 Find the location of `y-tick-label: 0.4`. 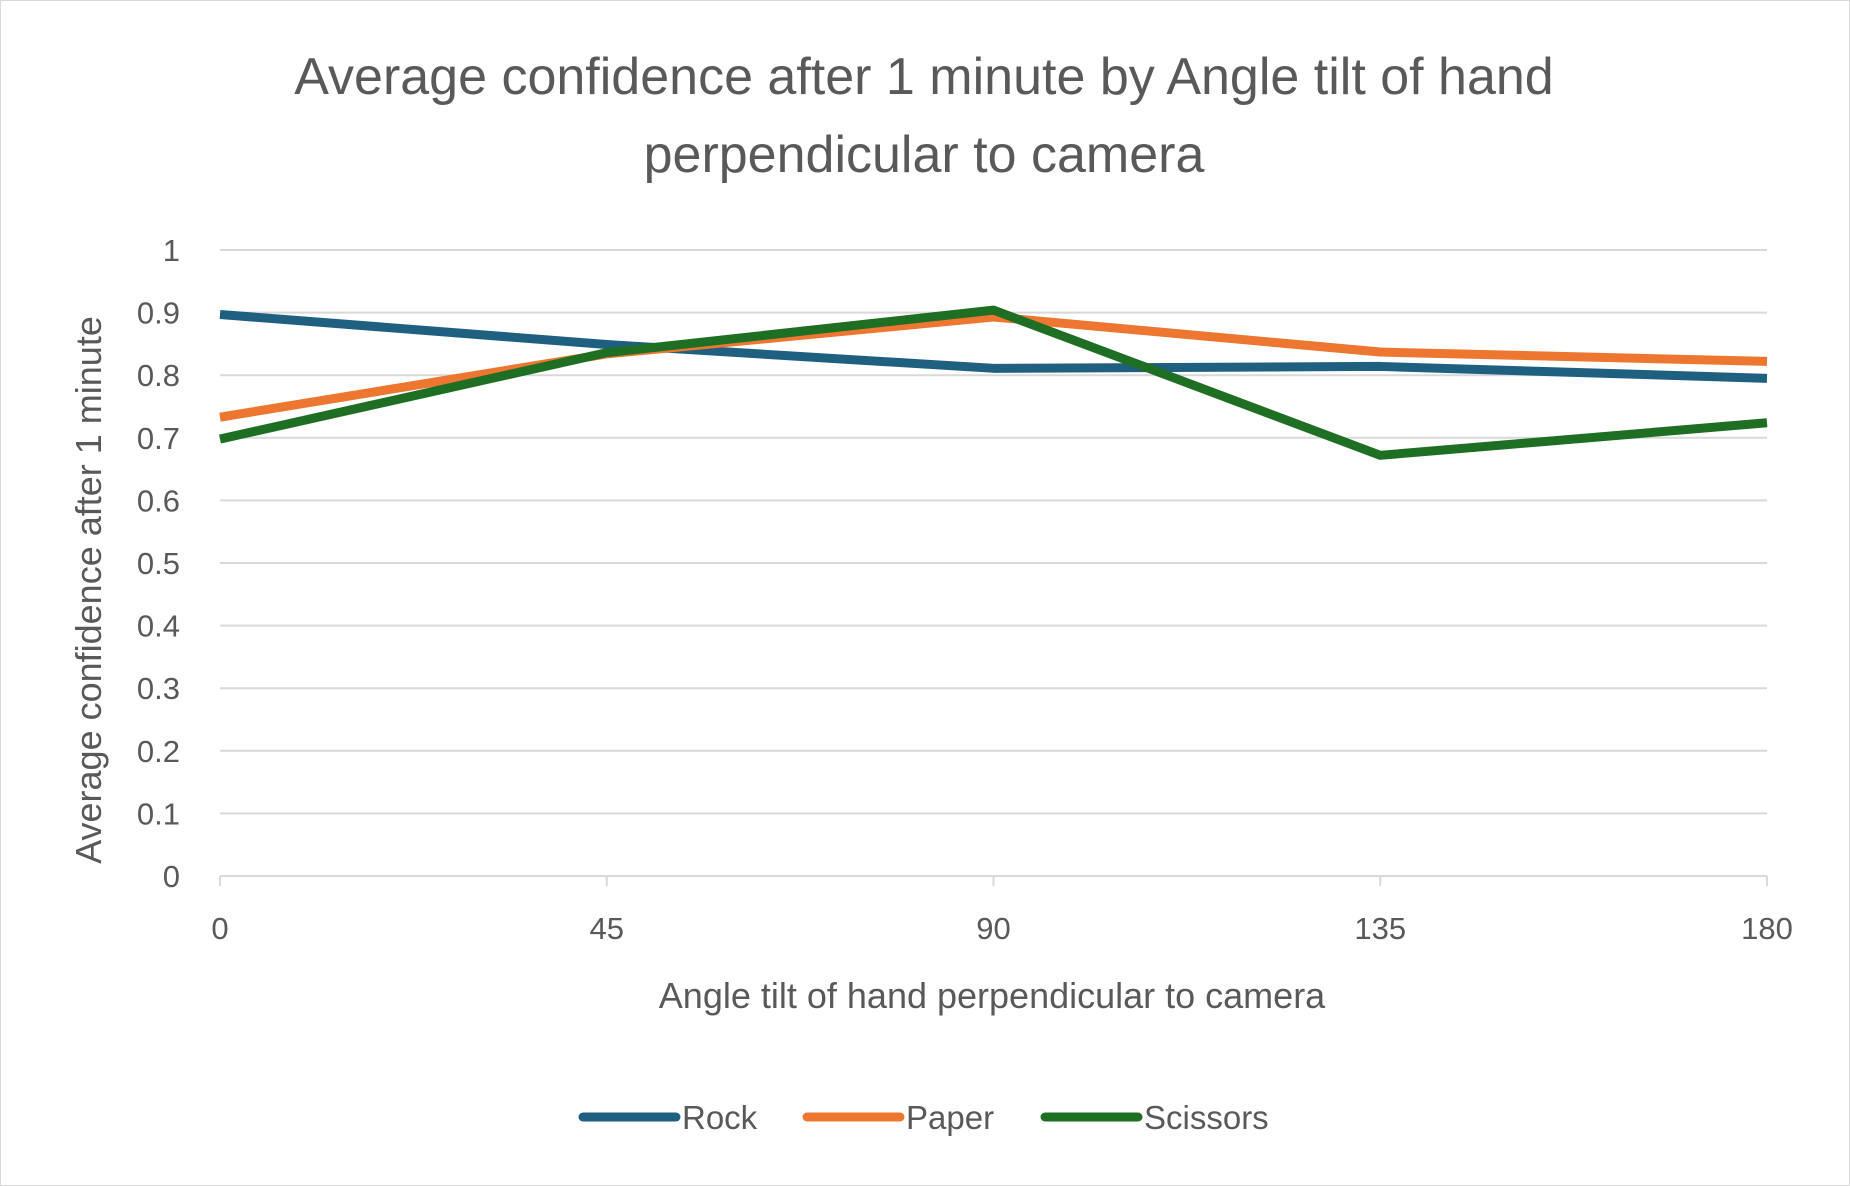

y-tick-label: 0.4 is located at coordinates (158, 626).